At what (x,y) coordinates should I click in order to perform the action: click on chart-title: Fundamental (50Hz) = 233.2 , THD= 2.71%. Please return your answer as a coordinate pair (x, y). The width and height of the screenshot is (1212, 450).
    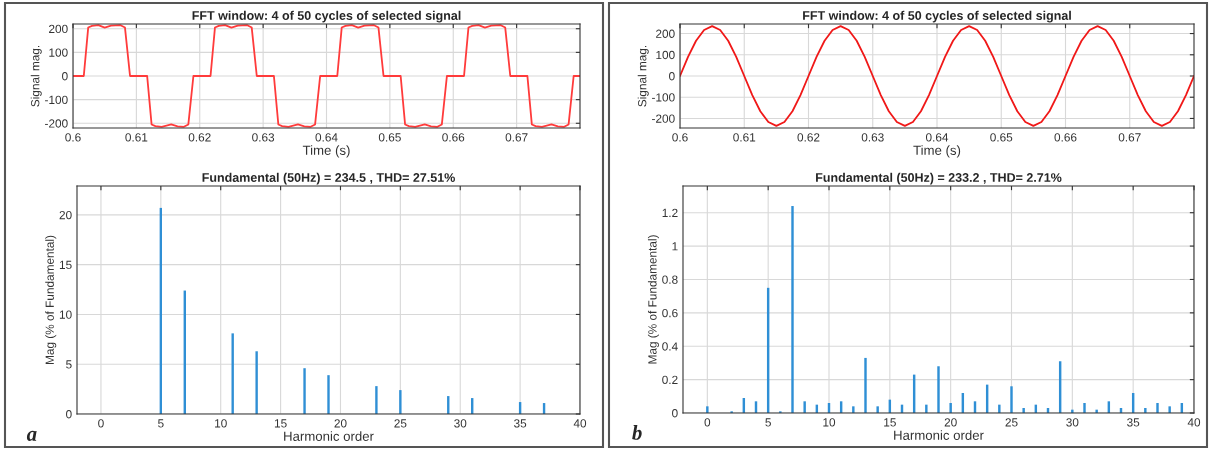
    Looking at the image, I should click on (939, 178).